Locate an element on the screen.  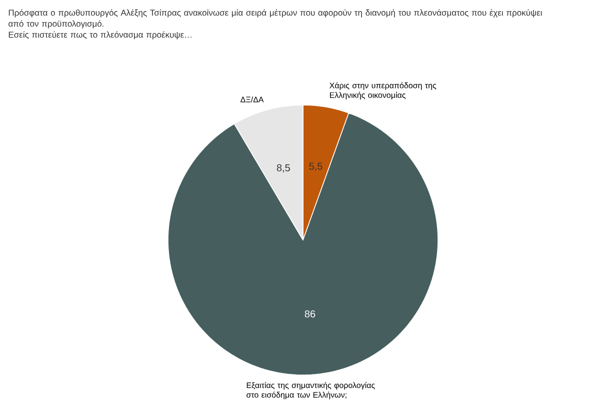
slice-label: Χάρις στην υπεραπόδοση της Ελληνικής οικονομίας is located at coordinates (383, 91).